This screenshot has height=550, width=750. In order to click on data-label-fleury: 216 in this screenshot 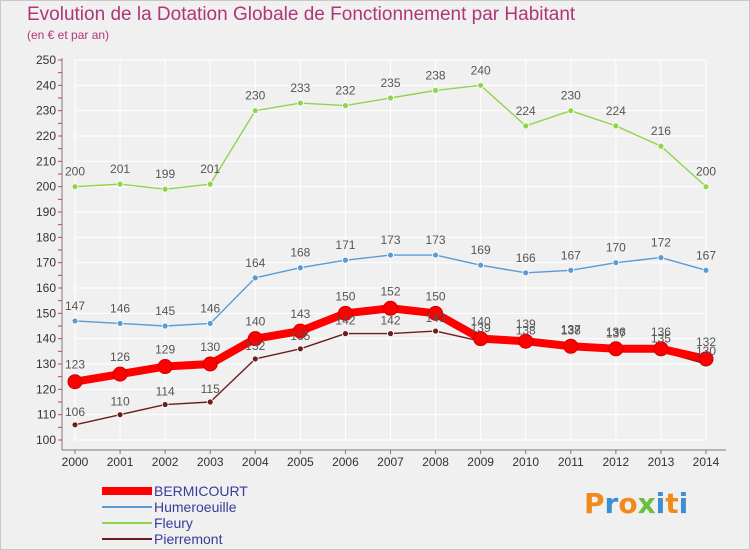, I will do `click(661, 131)`.